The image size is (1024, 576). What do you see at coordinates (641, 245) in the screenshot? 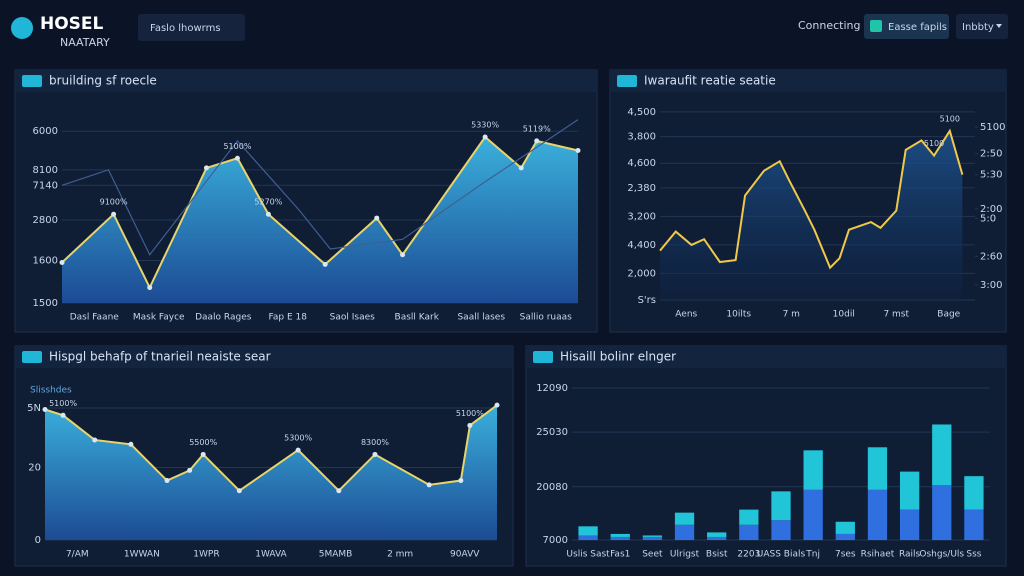
I see `y-tick-label: 4,400` at bounding box center [641, 245].